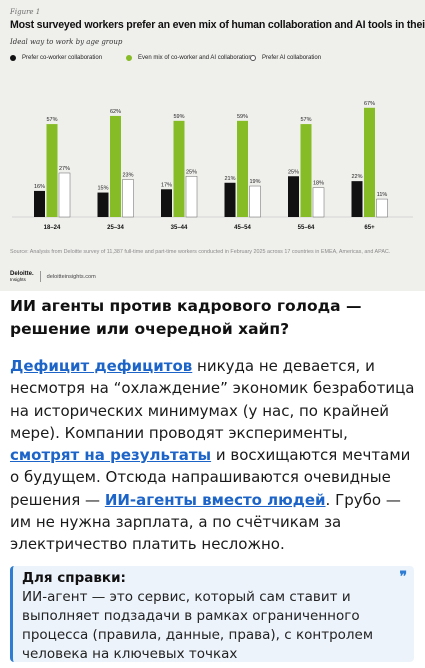 The height and width of the screenshot is (668, 425). What do you see at coordinates (74, 578) in the screenshot?
I see `quote-title: Для справки:` at bounding box center [74, 578].